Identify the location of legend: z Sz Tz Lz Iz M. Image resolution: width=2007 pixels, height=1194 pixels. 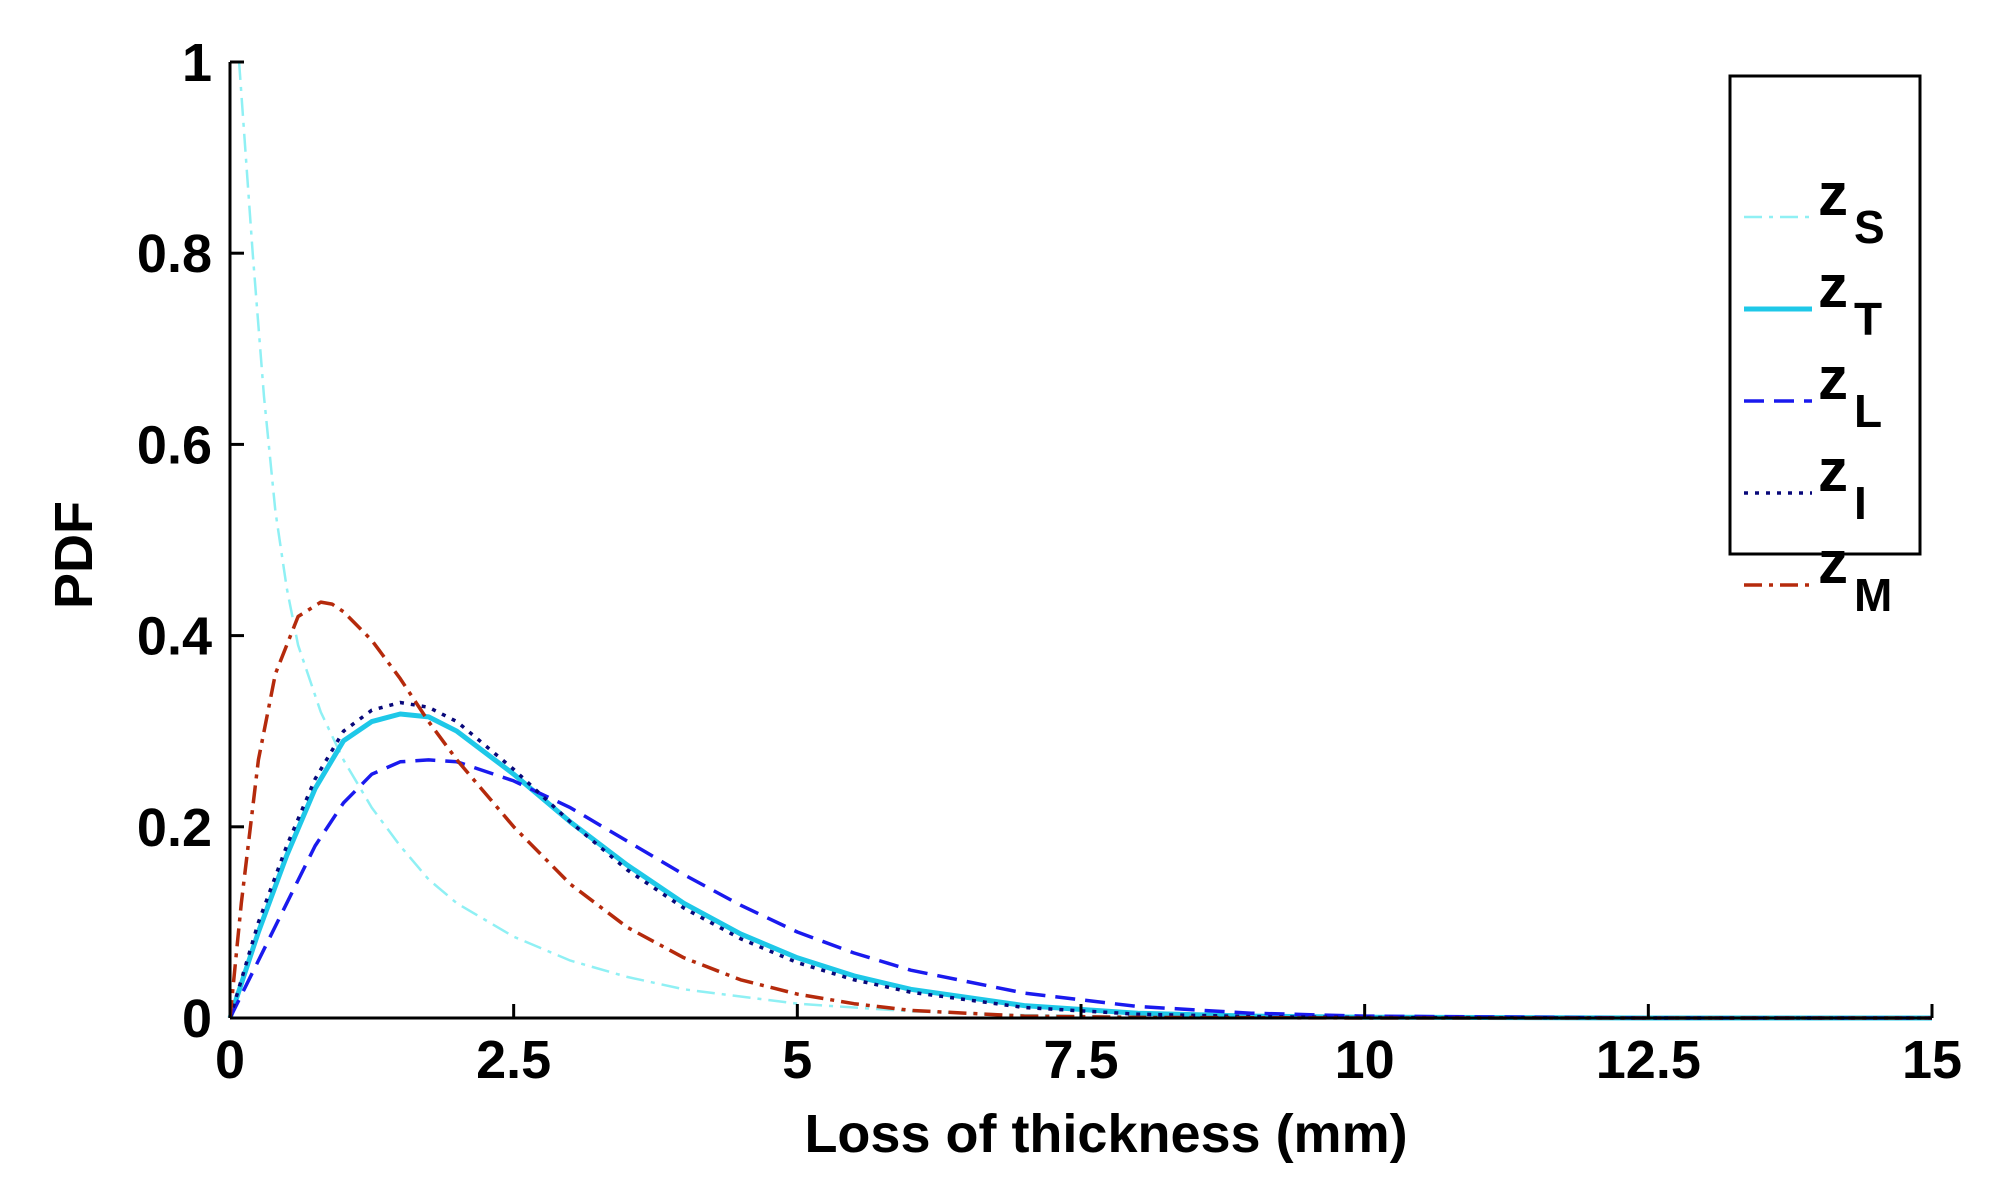
(1825, 347).